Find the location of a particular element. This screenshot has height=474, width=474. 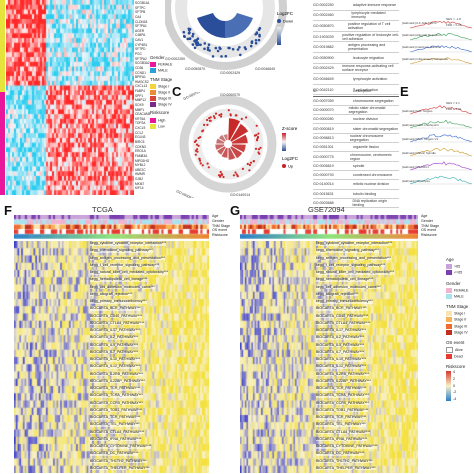

panel-e-top-label-3: [Hallmark] Interferon Gamma is located at coordinates (421, 47).